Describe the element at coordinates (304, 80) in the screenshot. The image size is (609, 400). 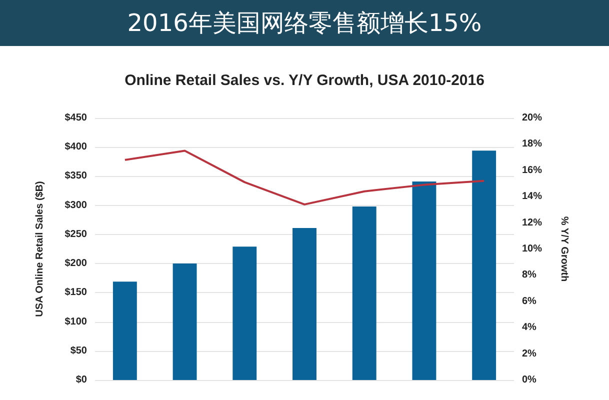
I see `chart-subtitle: Online Retail Sales vs. Y/Y Growth, USA 2010-2016` at that location.